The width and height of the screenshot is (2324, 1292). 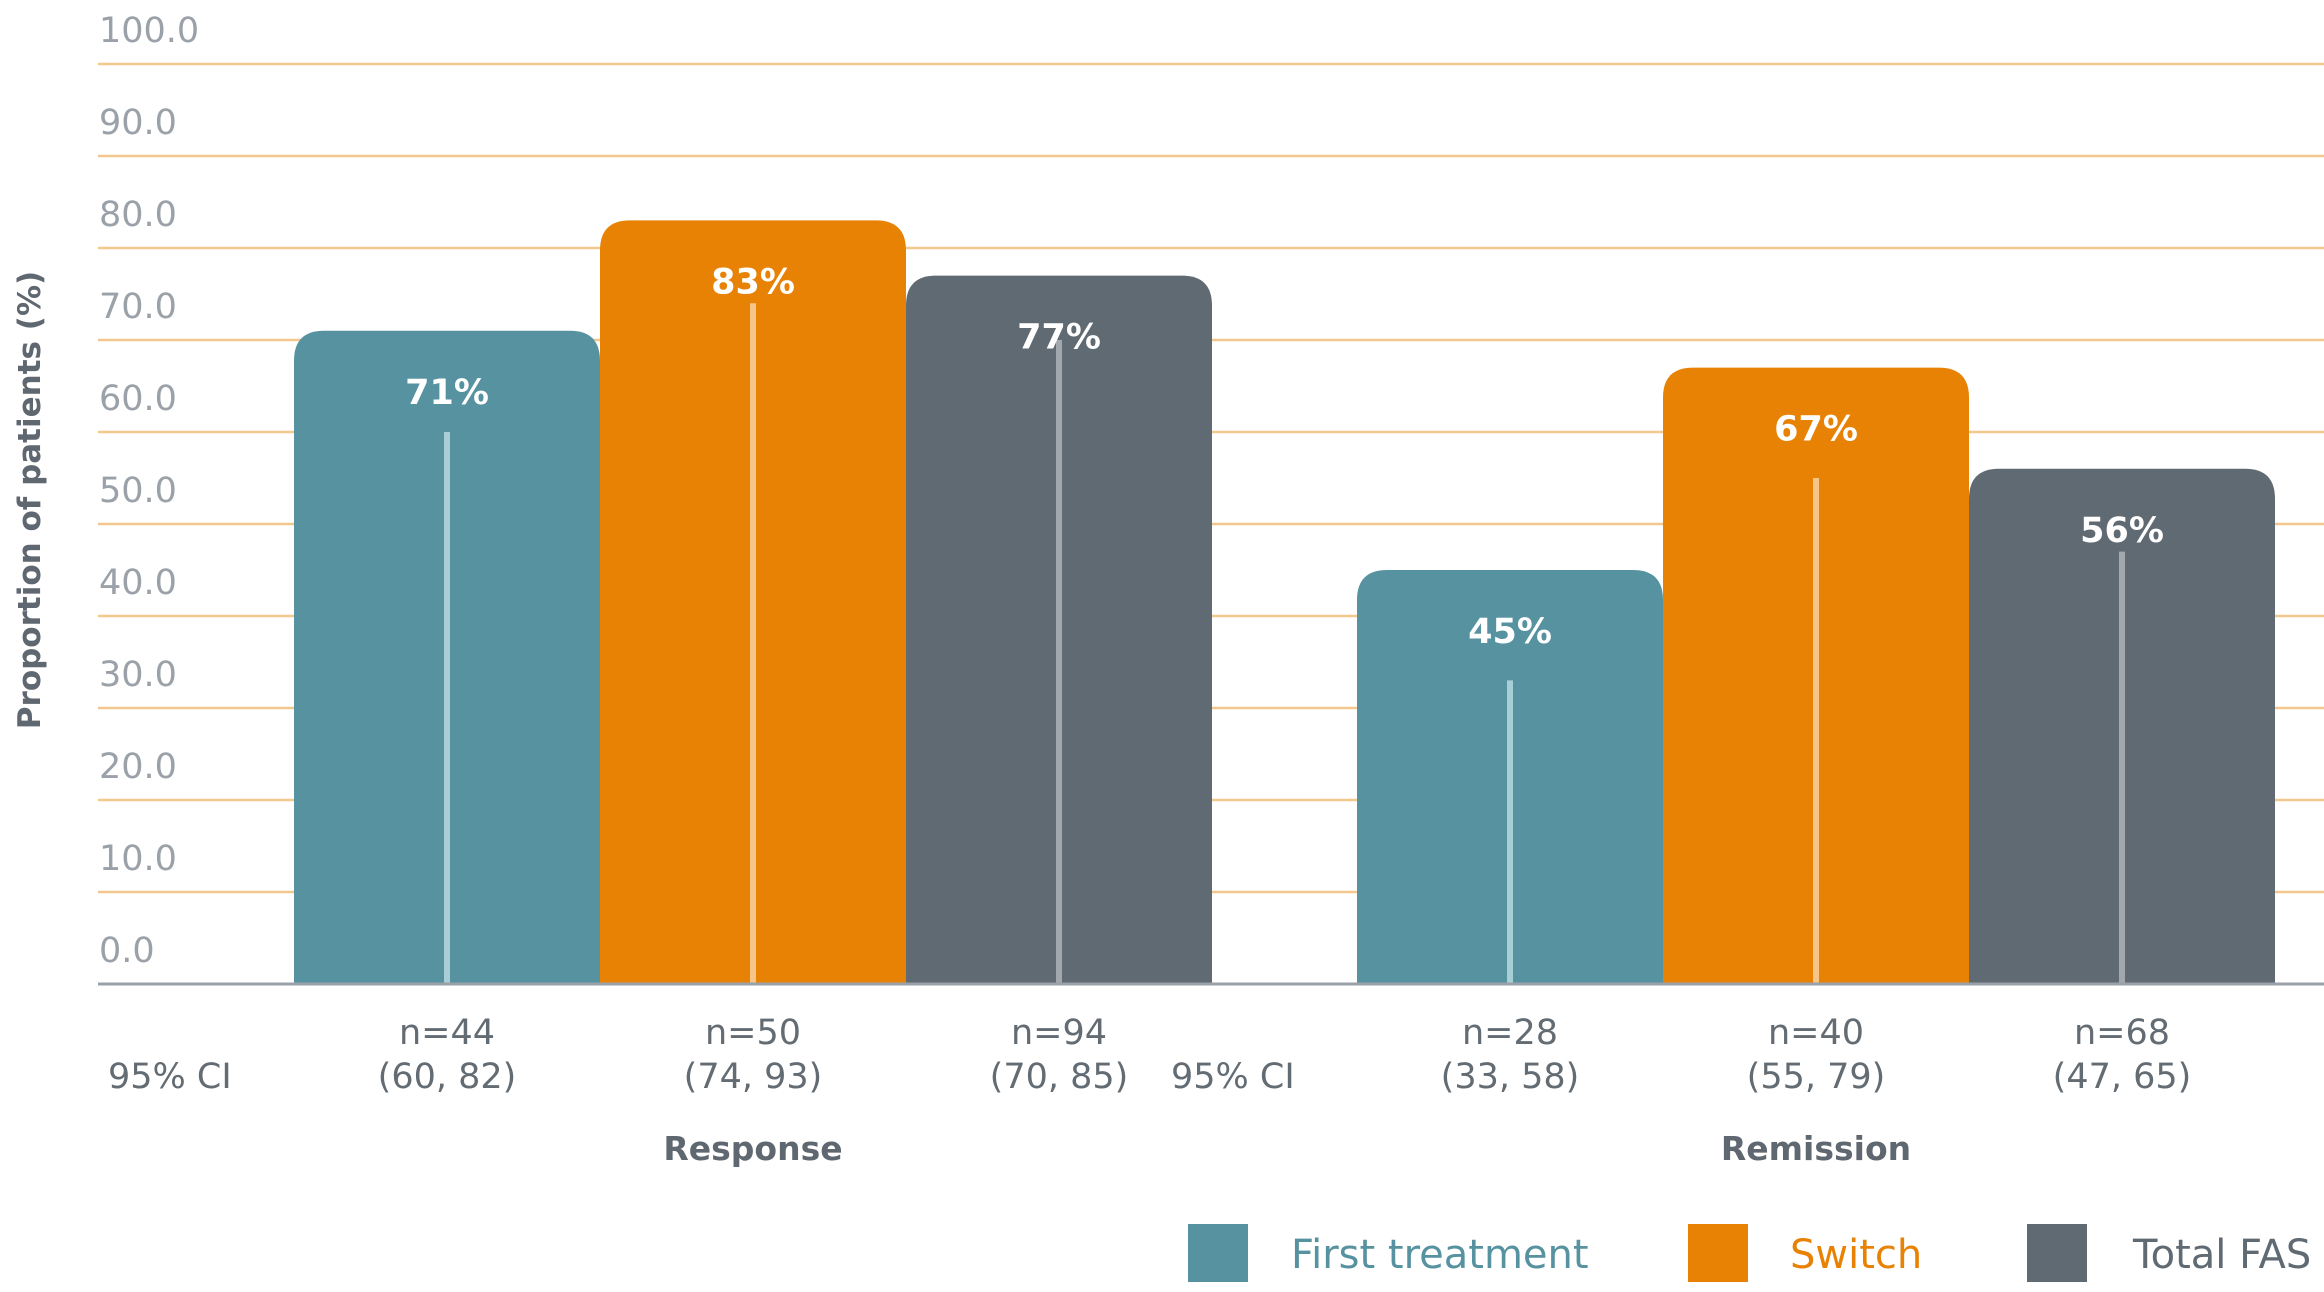 What do you see at coordinates (1749, 1253) in the screenshot?
I see `legend: First treatment Switch Total FAS` at bounding box center [1749, 1253].